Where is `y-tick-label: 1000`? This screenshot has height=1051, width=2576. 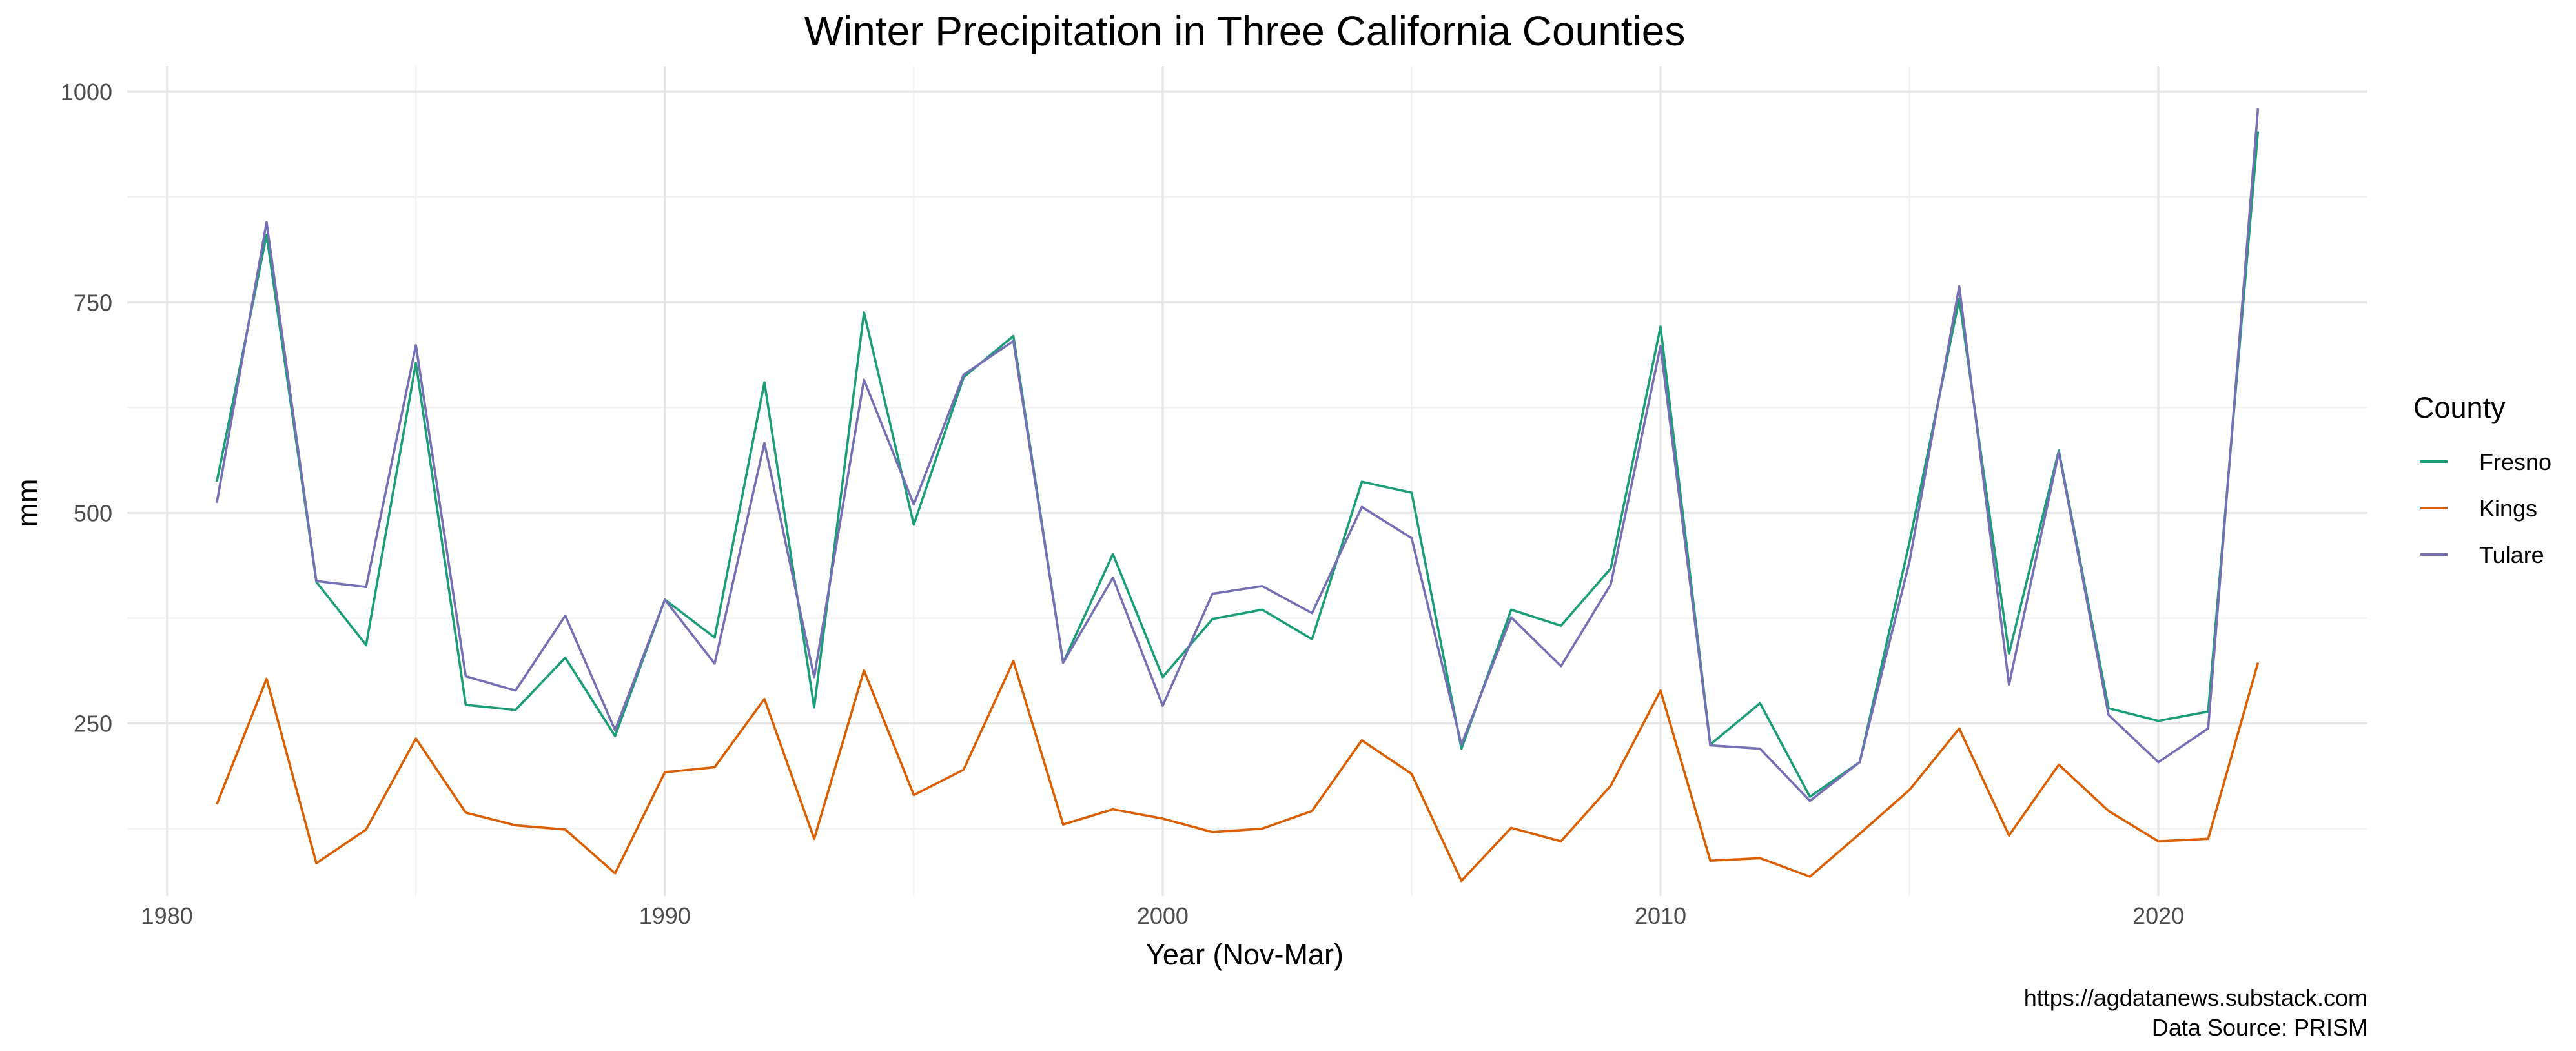 y-tick-label: 1000 is located at coordinates (86, 92).